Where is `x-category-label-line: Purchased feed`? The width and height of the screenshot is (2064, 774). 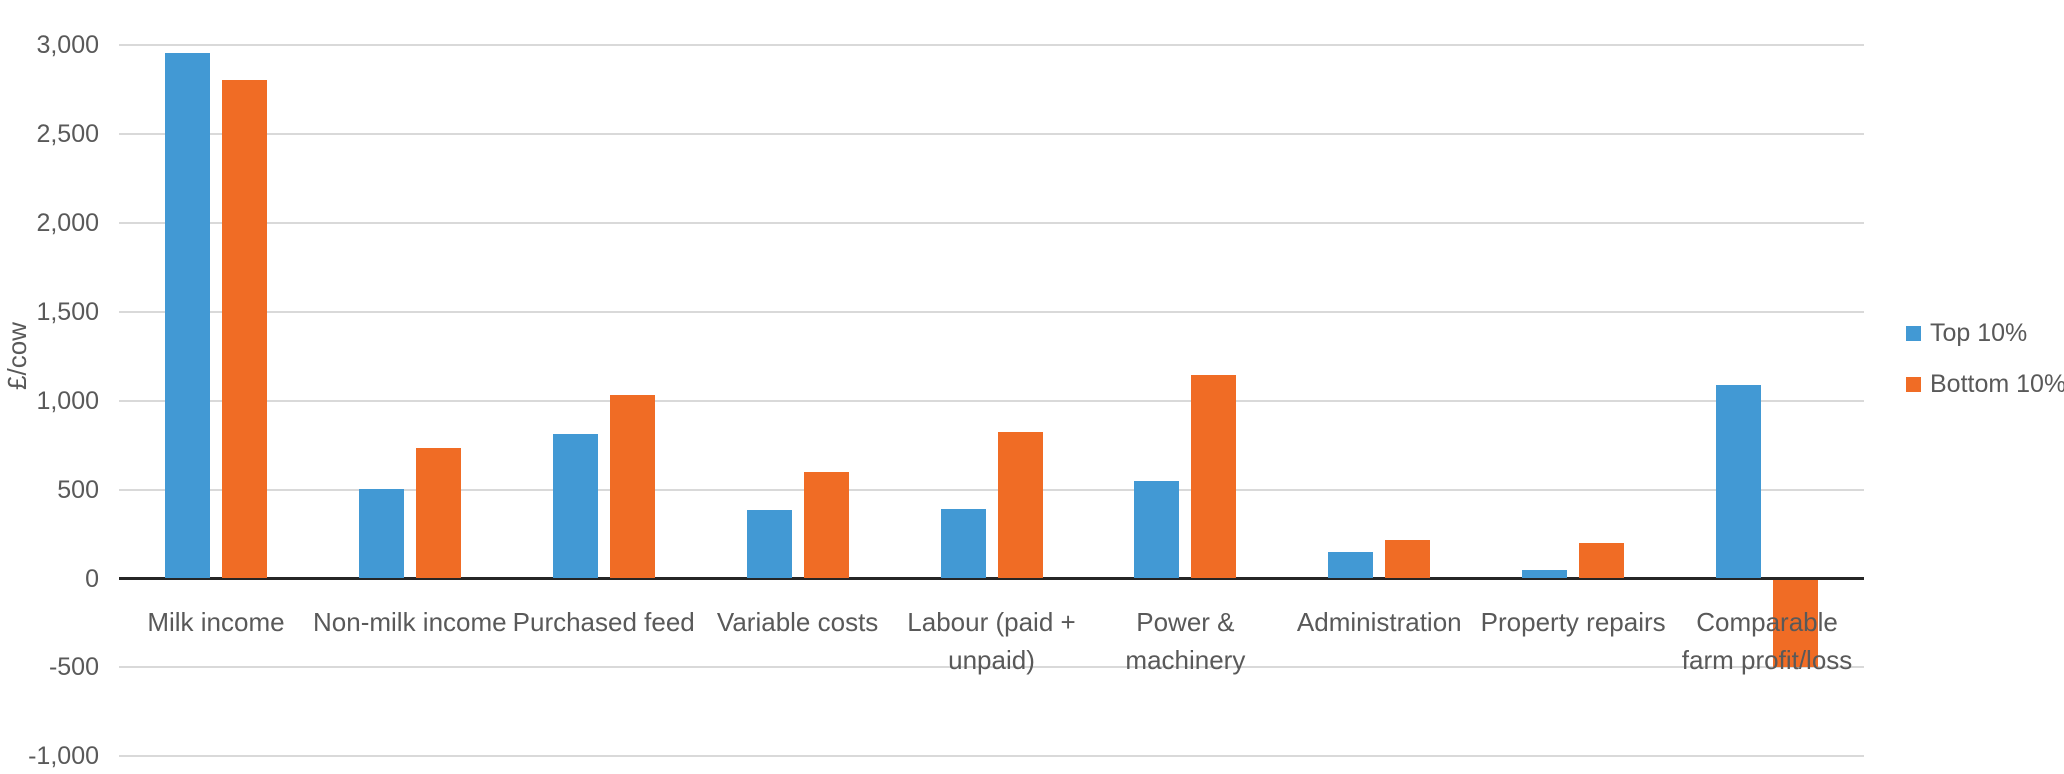 x-category-label-line: Purchased feed is located at coordinates (603, 622).